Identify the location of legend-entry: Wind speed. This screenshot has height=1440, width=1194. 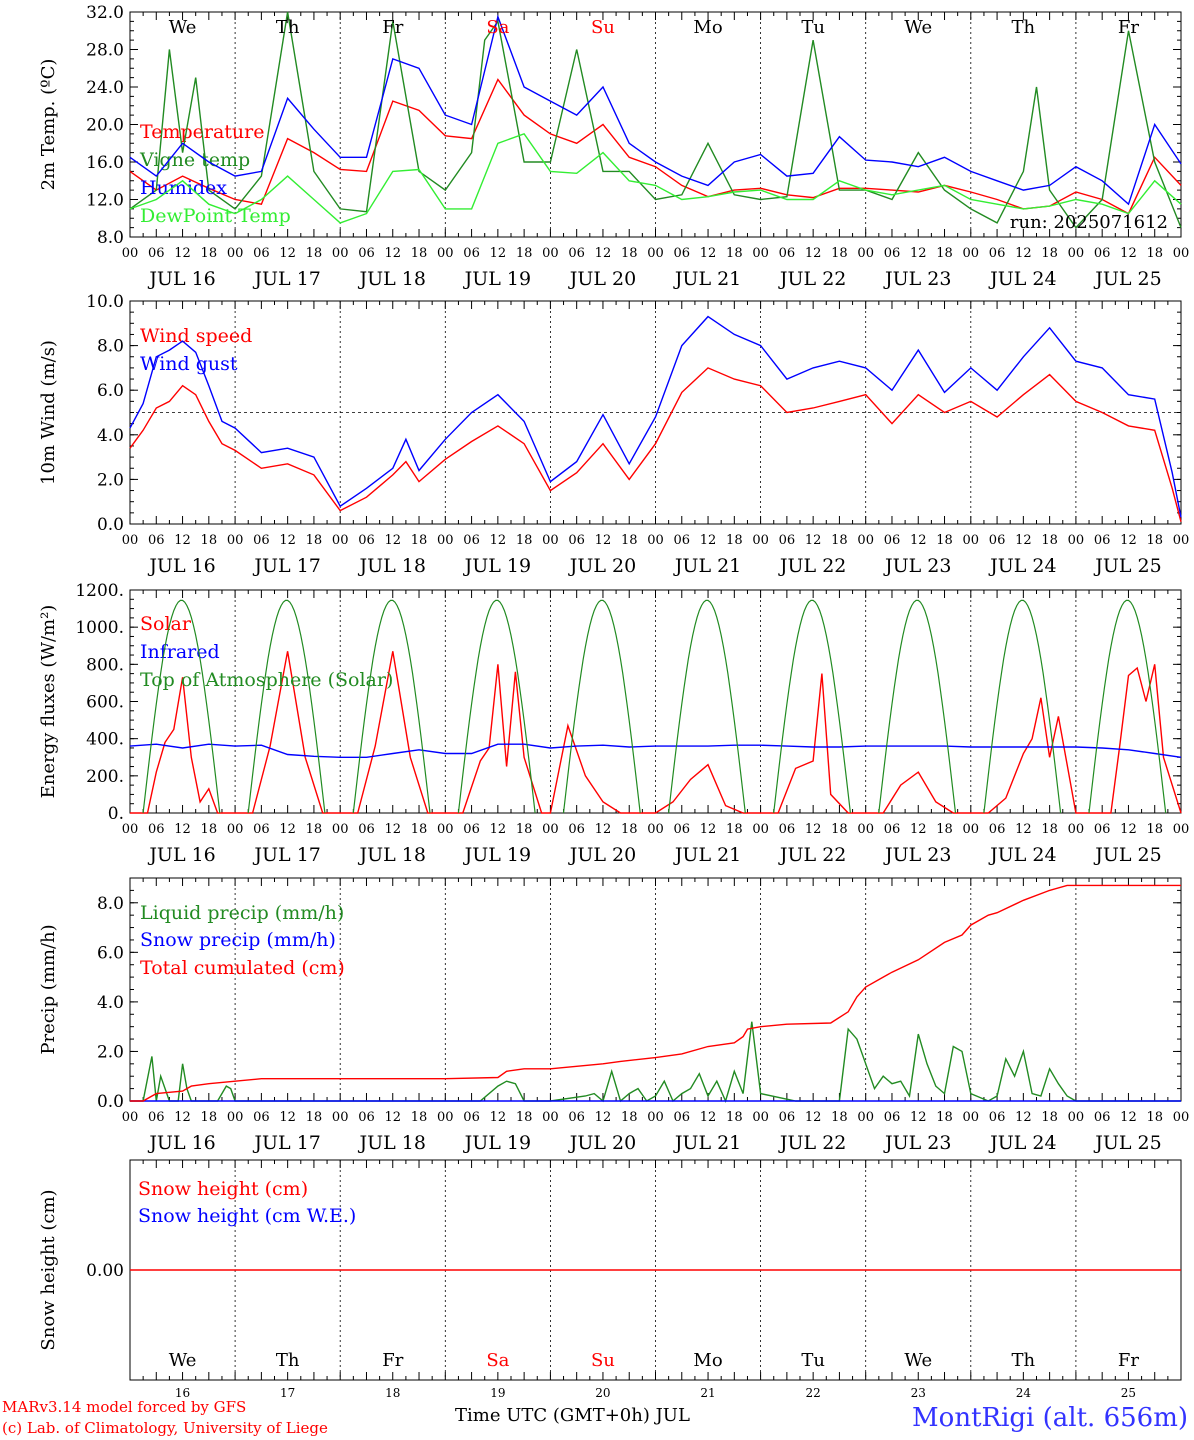
(196, 336).